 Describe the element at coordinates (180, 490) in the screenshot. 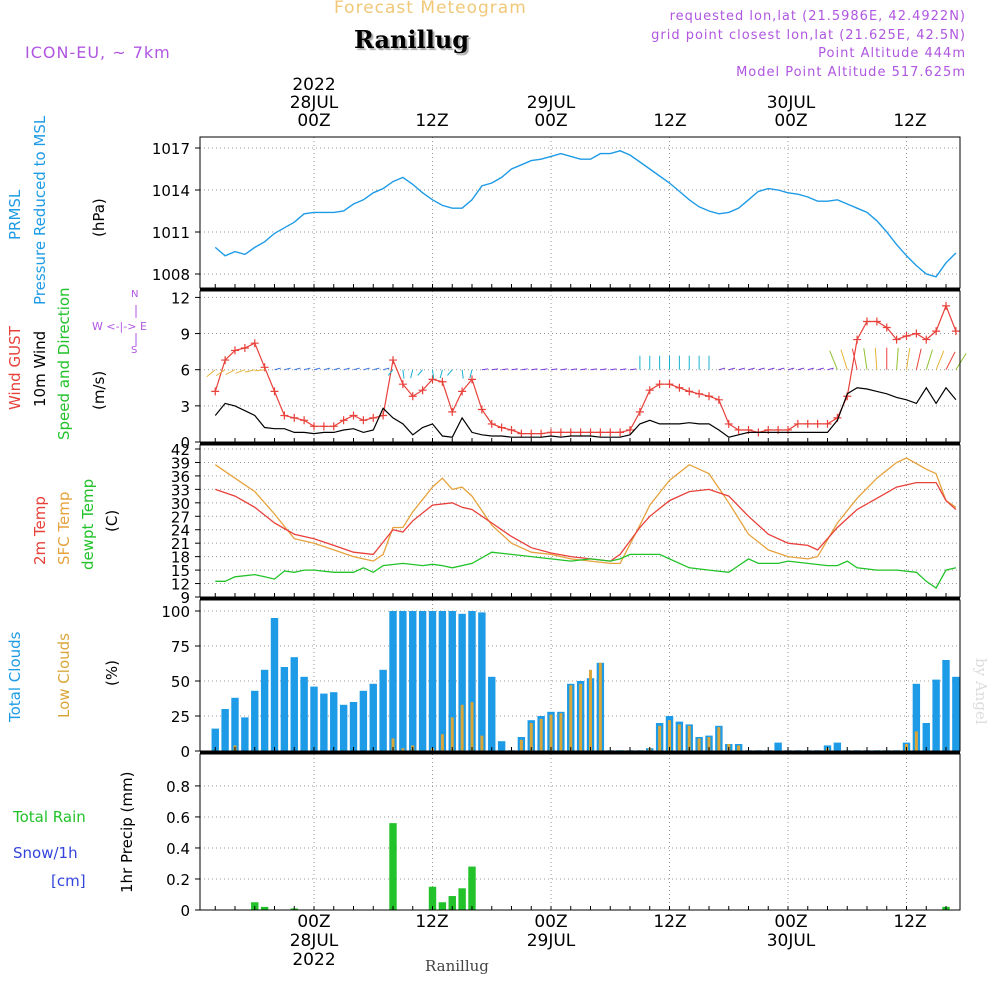

I see `y-tick-label: 33` at that location.